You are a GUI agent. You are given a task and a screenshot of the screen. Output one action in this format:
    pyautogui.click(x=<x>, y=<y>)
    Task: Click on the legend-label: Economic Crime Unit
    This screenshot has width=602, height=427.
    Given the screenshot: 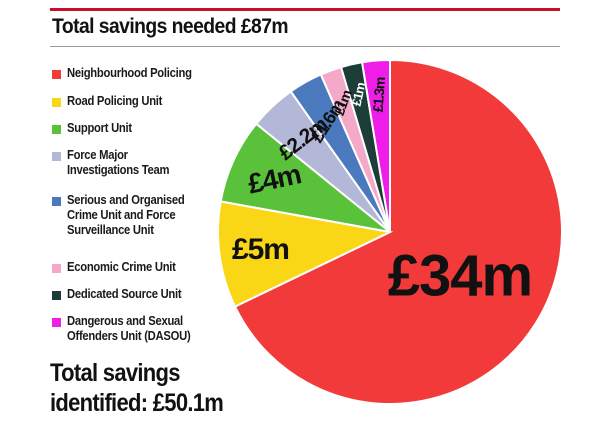 What is the action you would take?
    pyautogui.click(x=121, y=267)
    